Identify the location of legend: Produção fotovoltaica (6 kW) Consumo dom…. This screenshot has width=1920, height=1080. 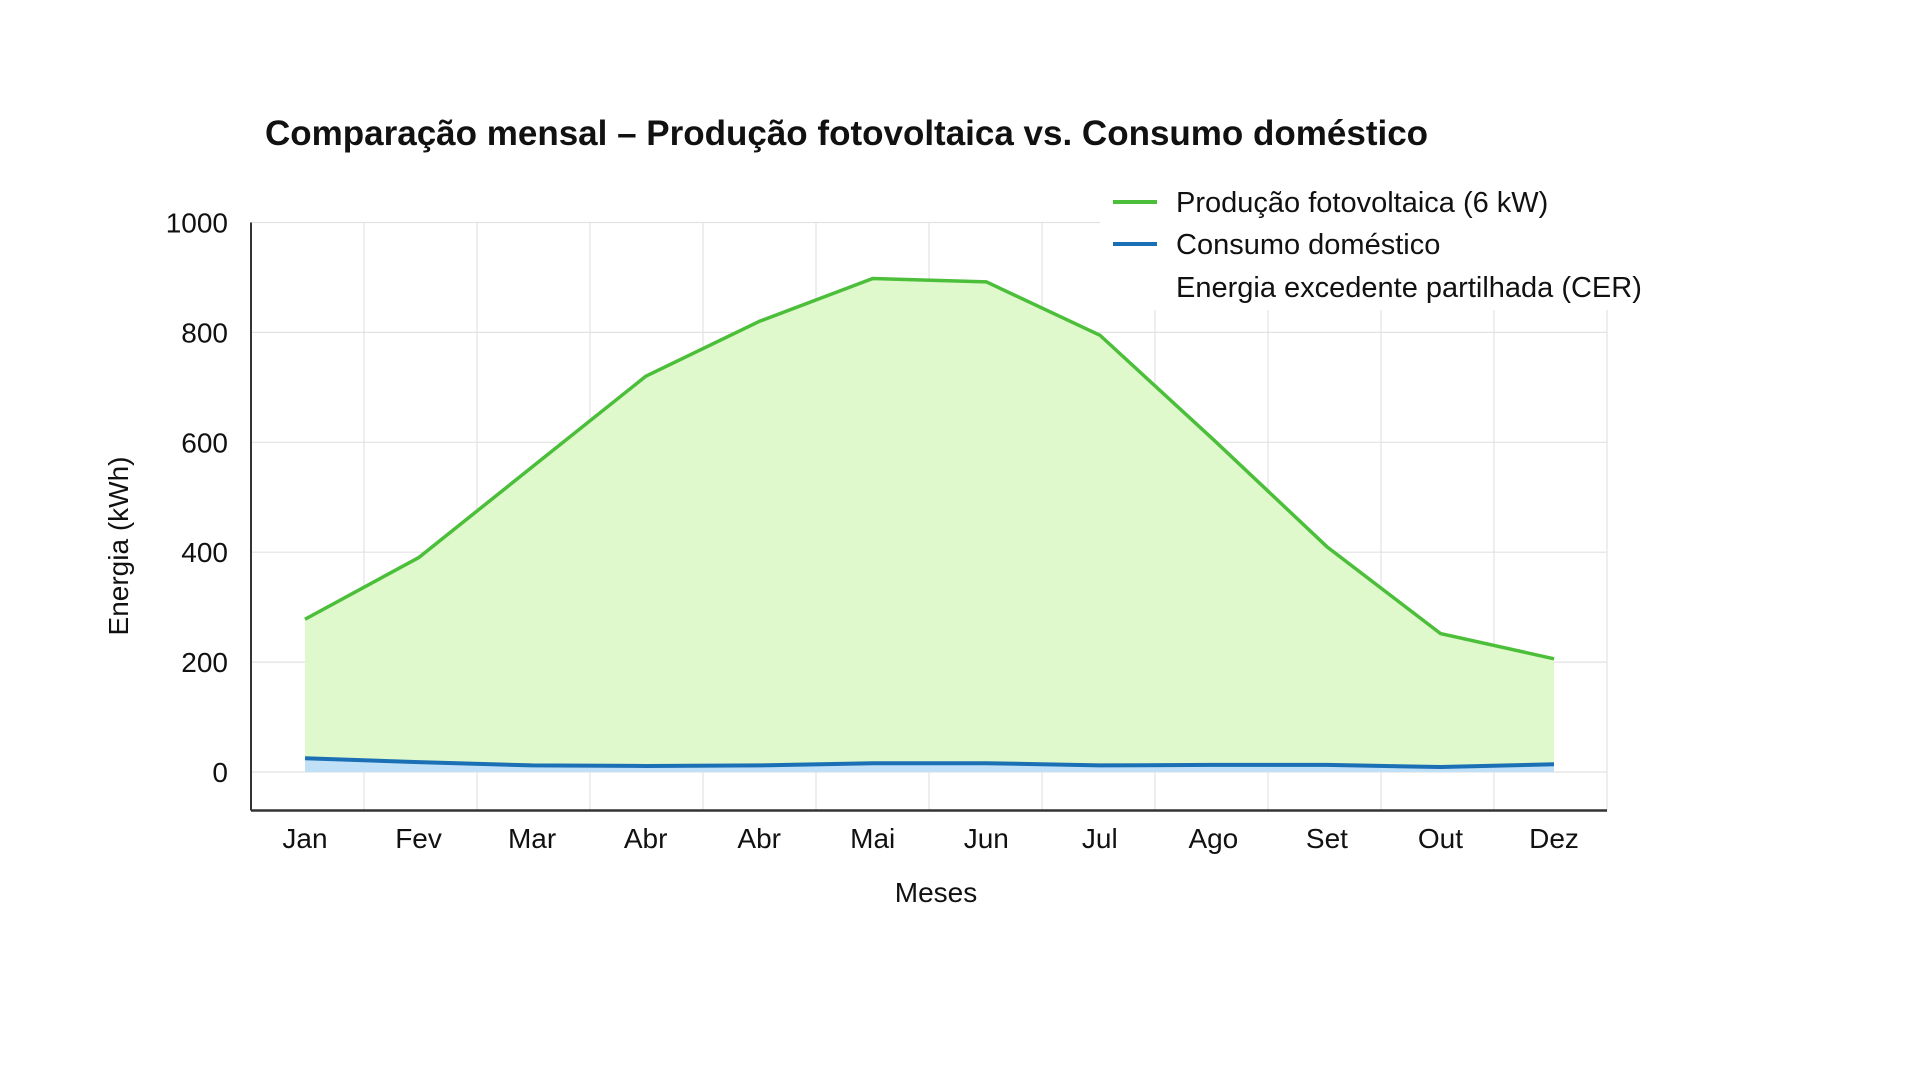
(1390, 245).